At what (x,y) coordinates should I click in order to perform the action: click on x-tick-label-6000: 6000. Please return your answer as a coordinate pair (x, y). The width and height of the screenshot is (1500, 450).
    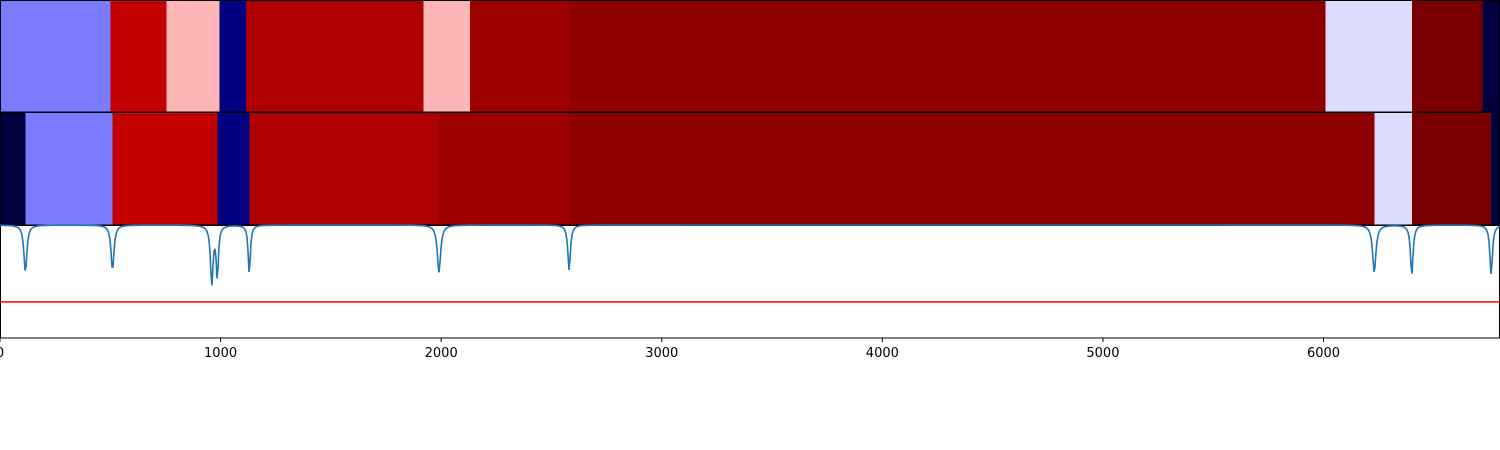
    Looking at the image, I should click on (1323, 353).